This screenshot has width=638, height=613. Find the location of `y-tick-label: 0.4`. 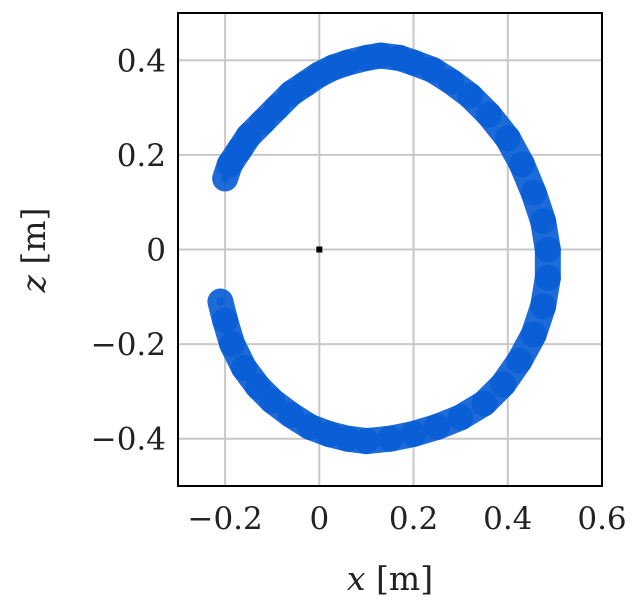

y-tick-label: 0.4 is located at coordinates (141, 61).